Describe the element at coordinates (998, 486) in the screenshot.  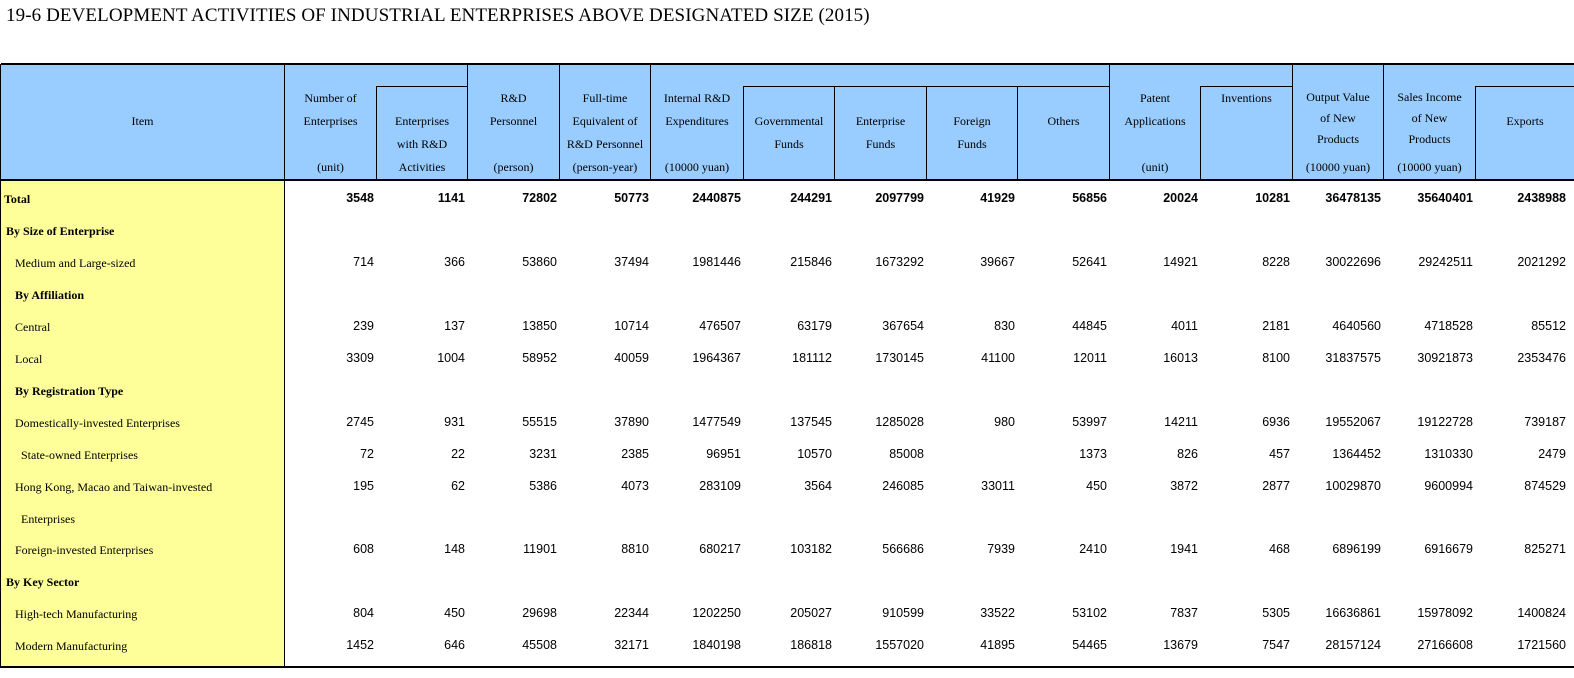
I see `table-cell: 33011` at that location.